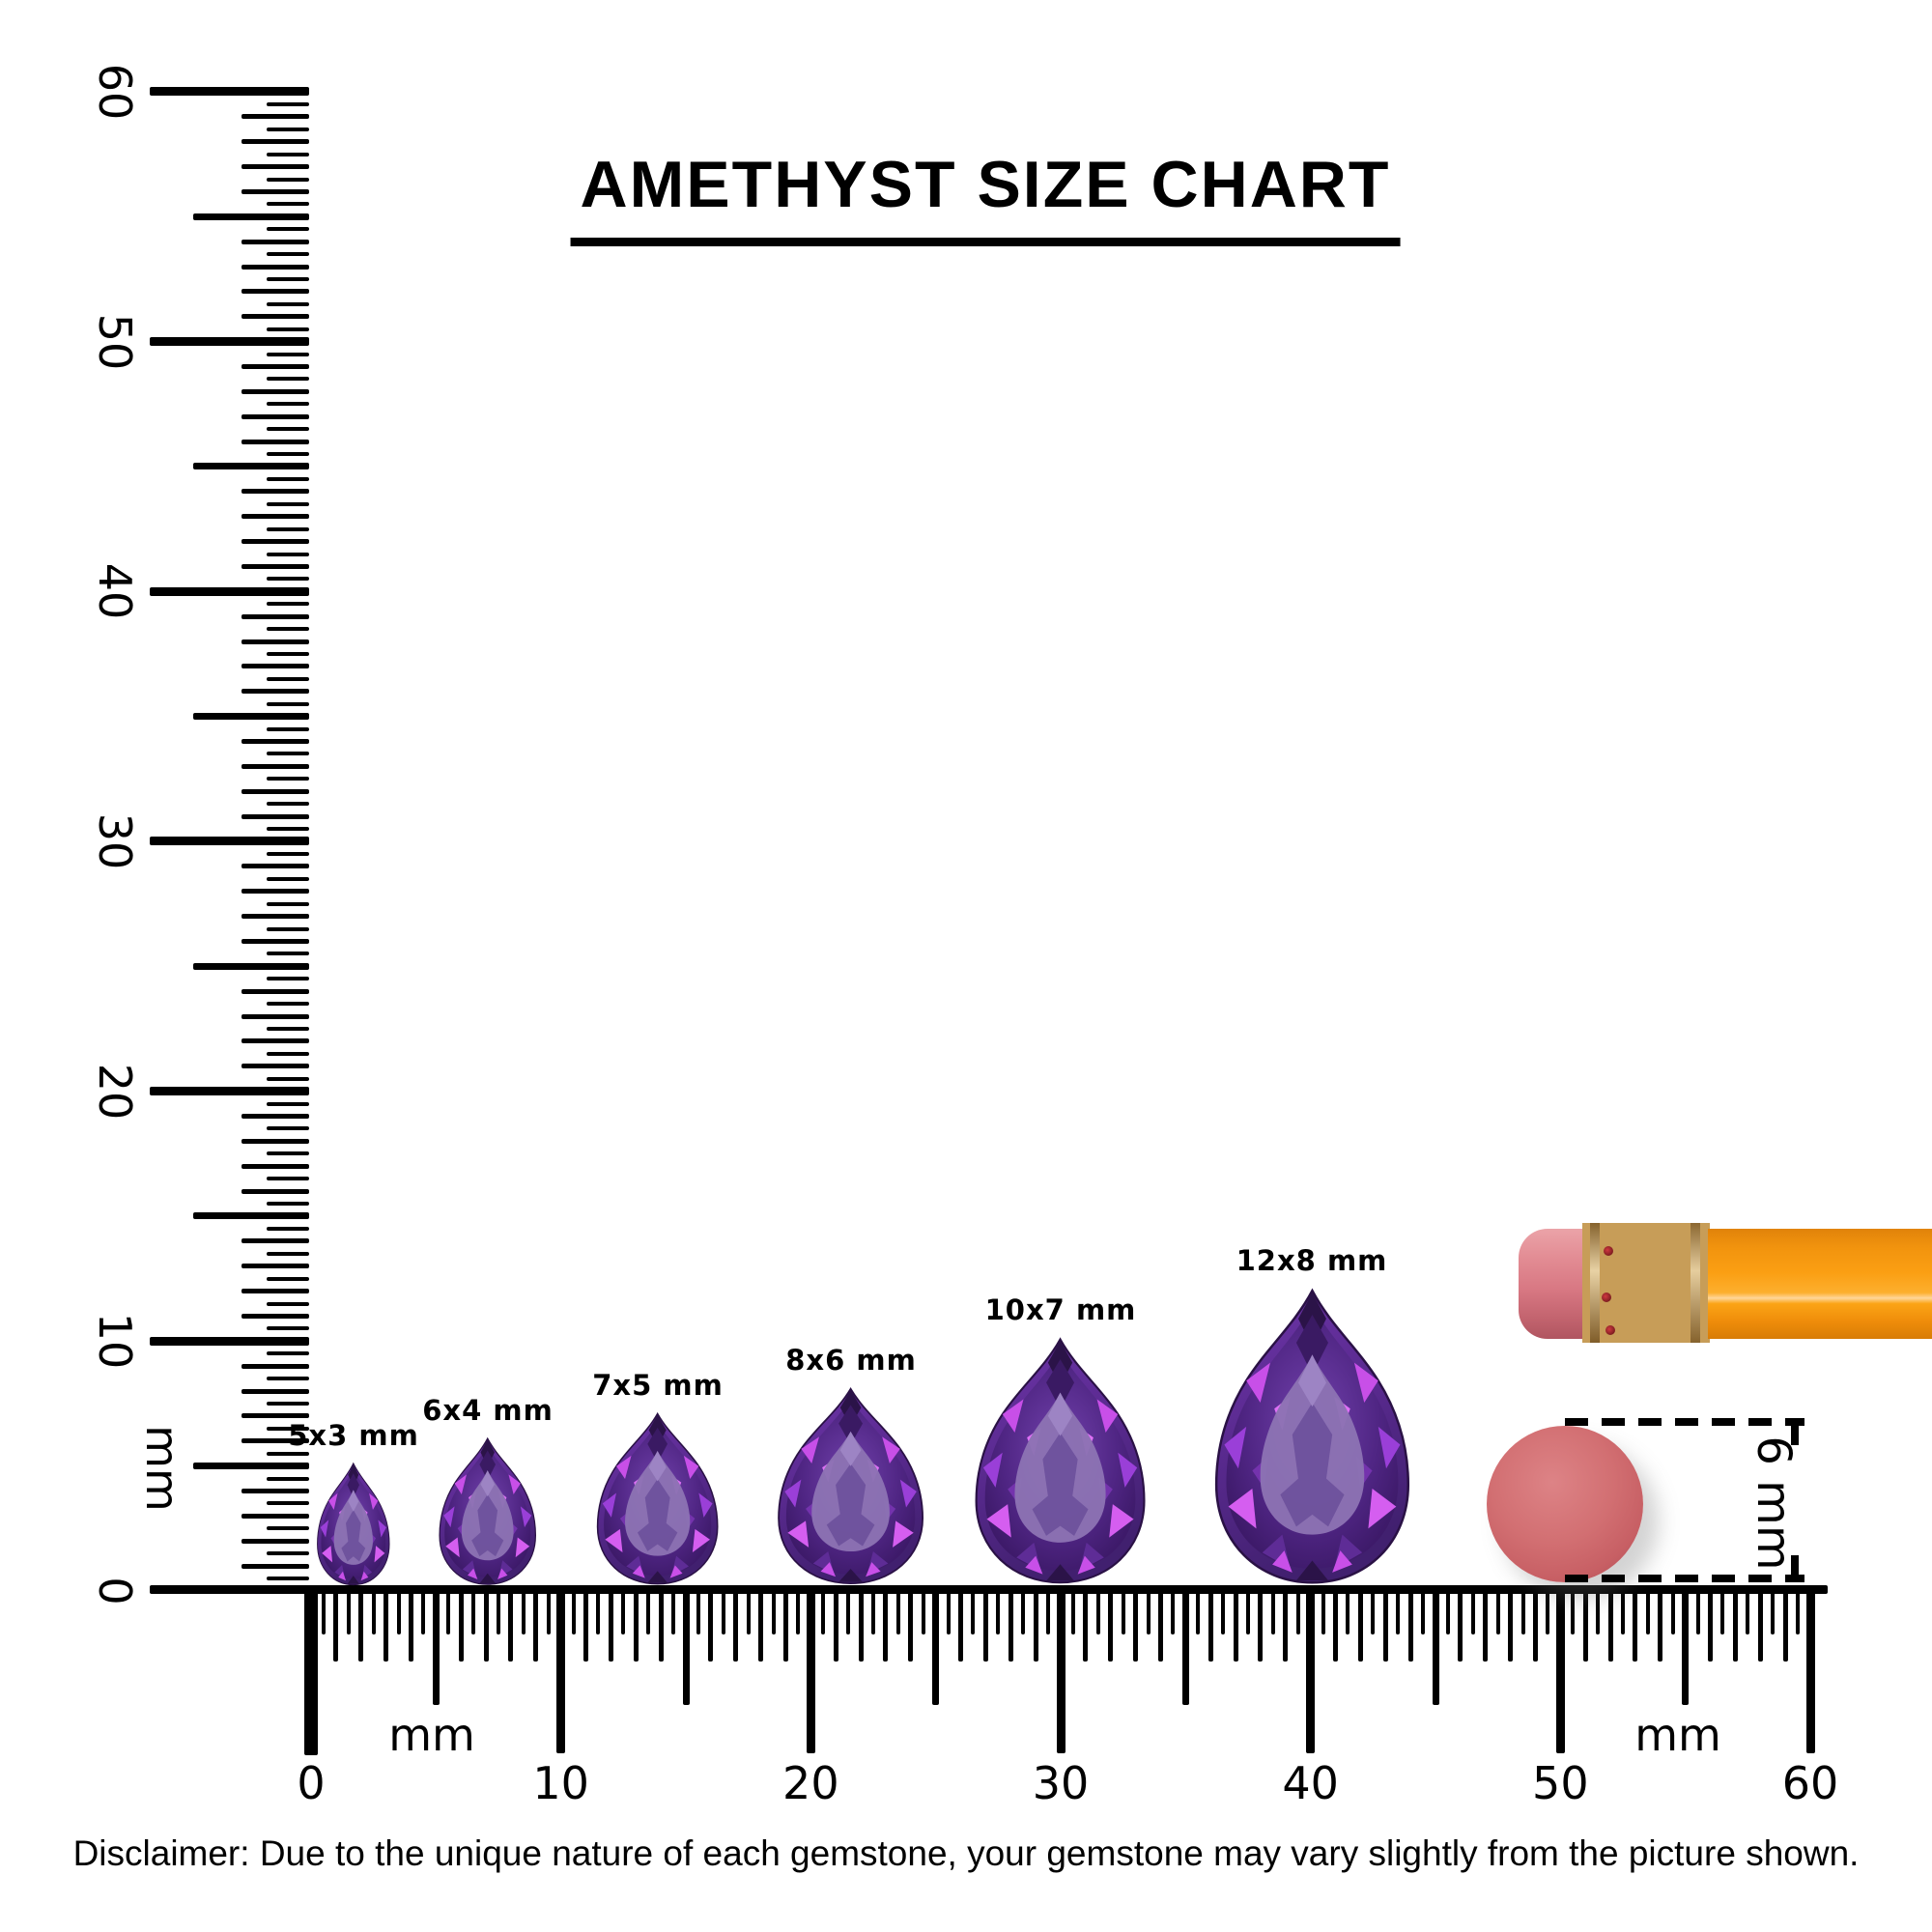  I want to click on horizontal-ruler-label-40: 40, so click(1310, 1783).